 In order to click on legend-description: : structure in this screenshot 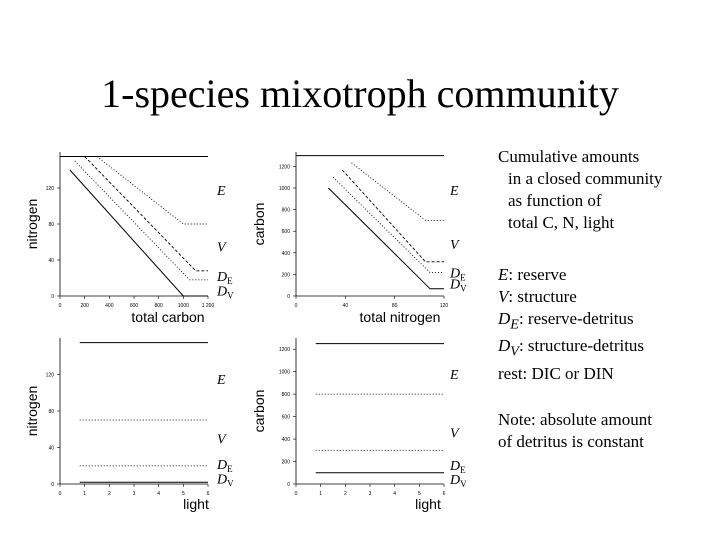, I will do `click(542, 296)`.